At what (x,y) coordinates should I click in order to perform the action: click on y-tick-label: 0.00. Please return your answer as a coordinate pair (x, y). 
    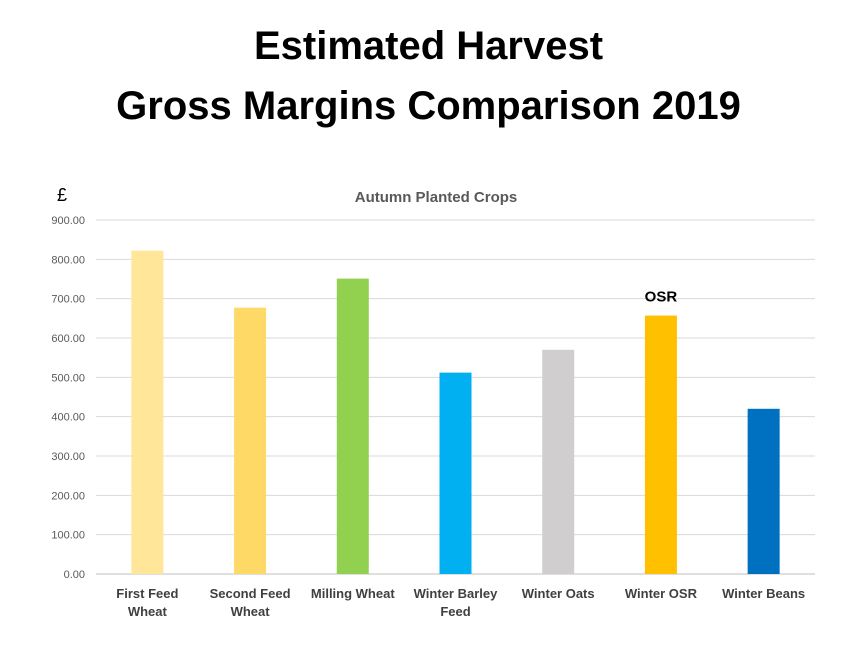
    Looking at the image, I should click on (74, 575).